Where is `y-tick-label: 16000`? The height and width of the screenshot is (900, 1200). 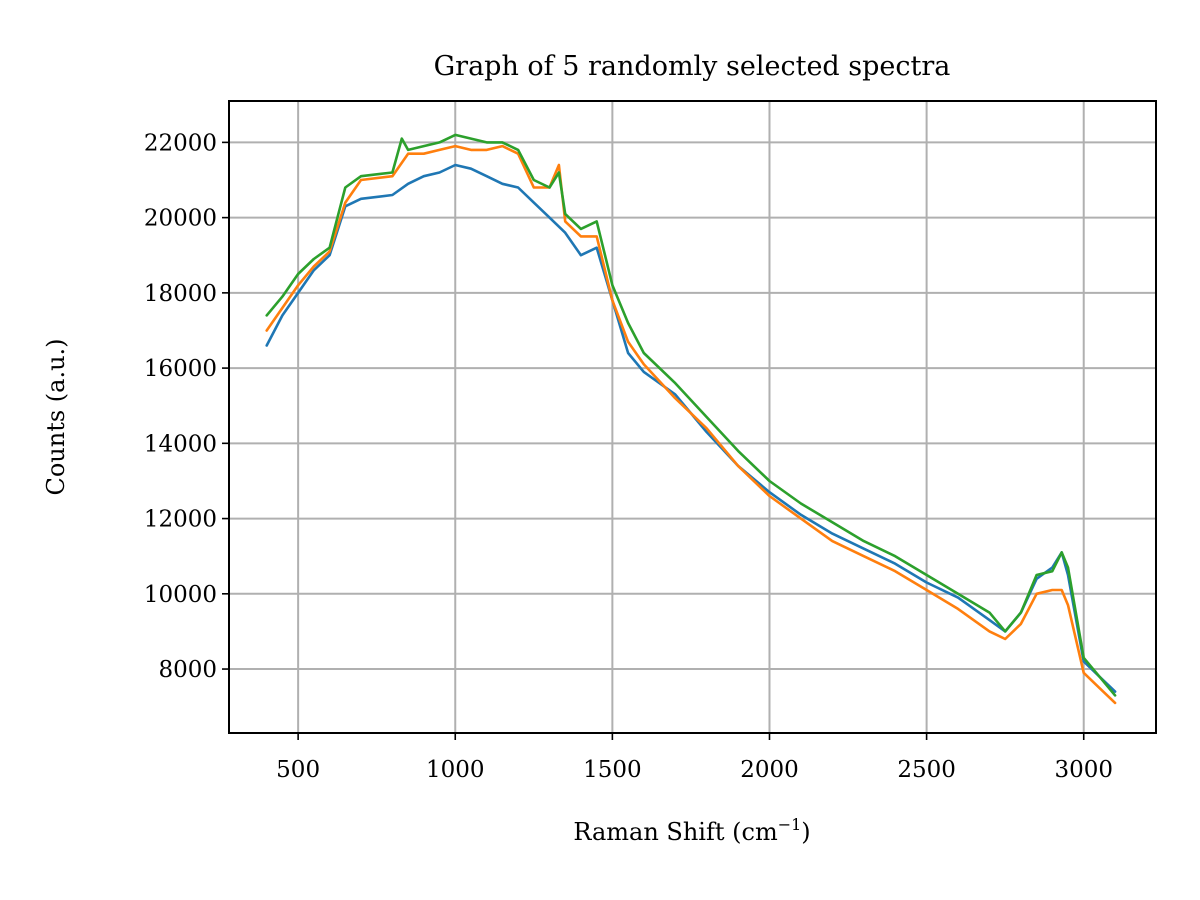
y-tick-label: 16000 is located at coordinates (180, 369).